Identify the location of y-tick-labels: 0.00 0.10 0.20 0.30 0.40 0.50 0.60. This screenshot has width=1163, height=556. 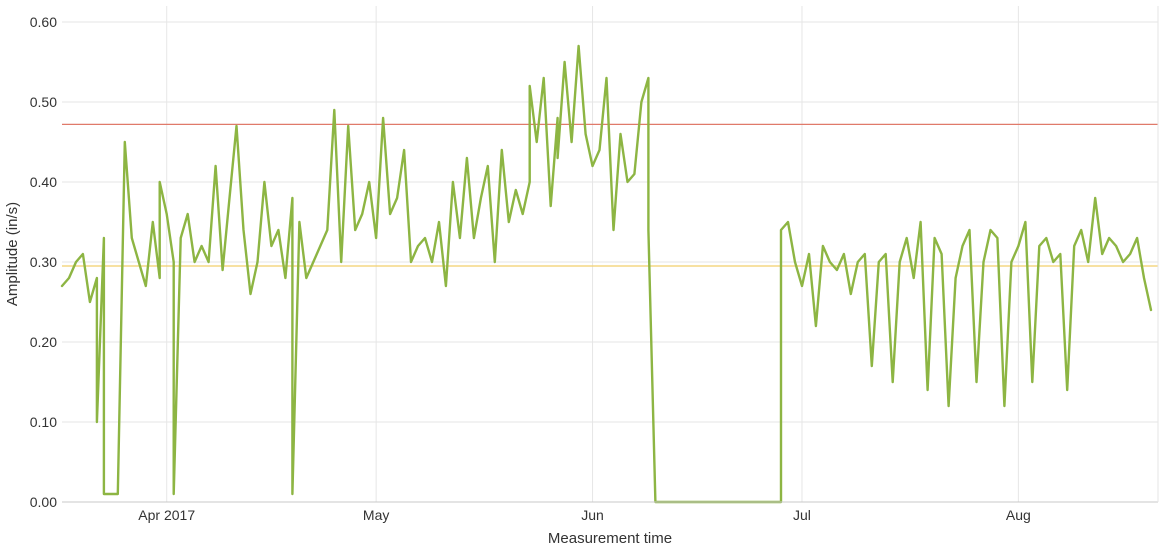
(43, 262).